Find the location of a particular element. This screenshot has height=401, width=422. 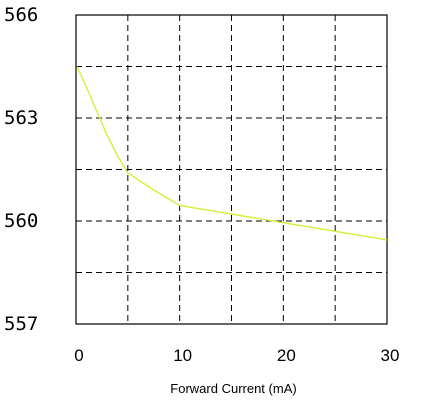

y-tick-label: 557 is located at coordinates (21, 324).